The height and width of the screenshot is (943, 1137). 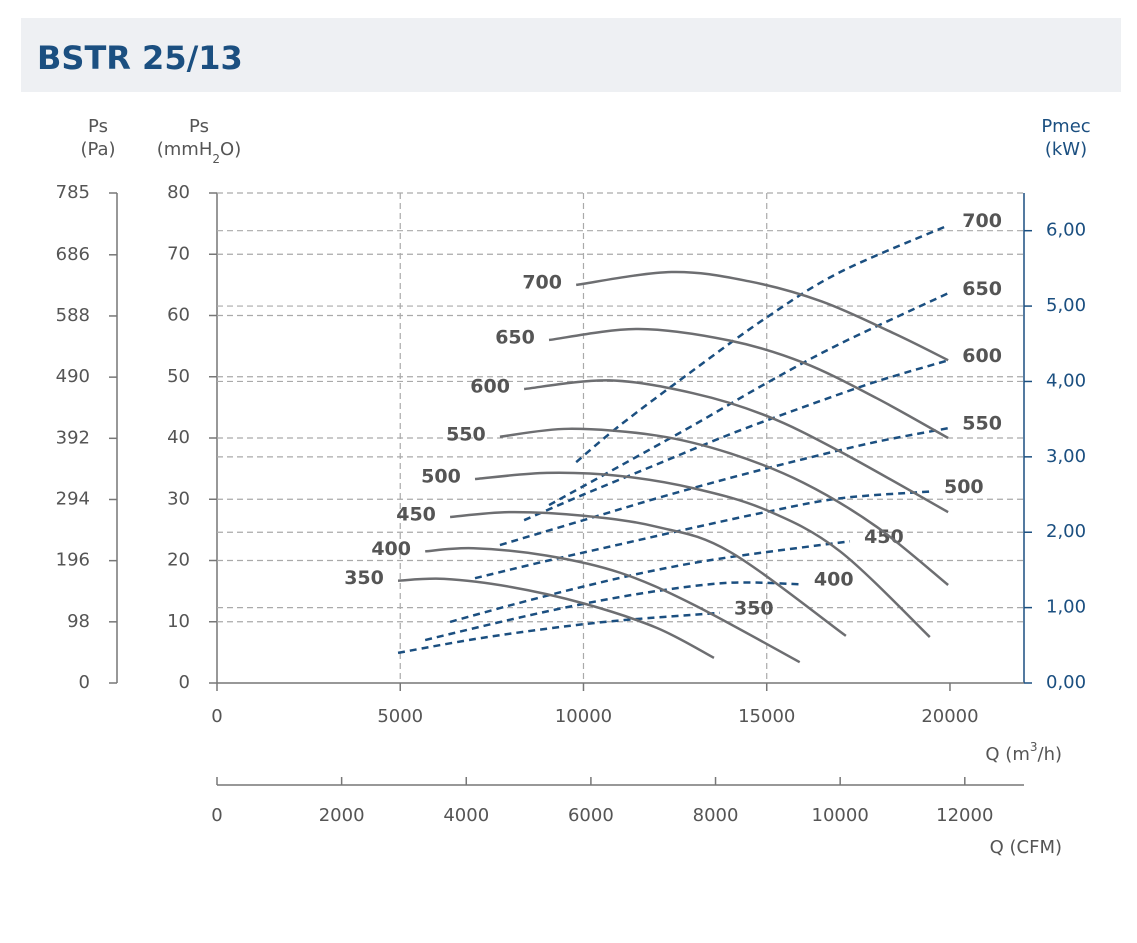 I want to click on x-cfm-tick-label: 2000, so click(x=342, y=815).